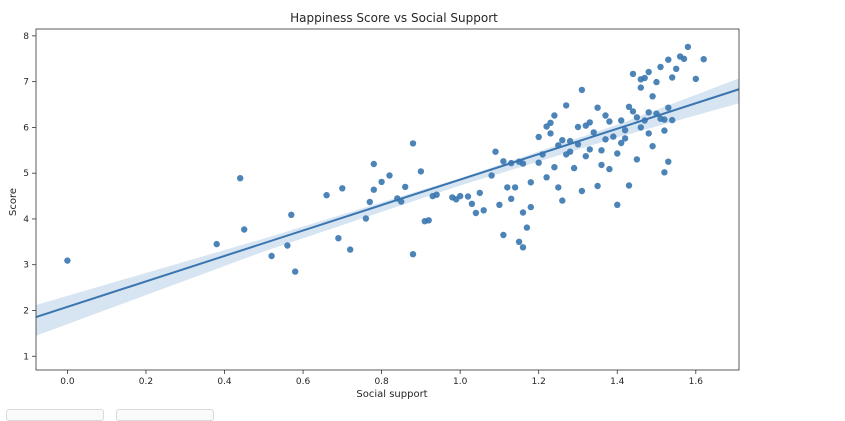 This screenshot has width=845, height=421. What do you see at coordinates (394, 18) in the screenshot?
I see `chart-title: Happiness Score vs Social Support` at bounding box center [394, 18].